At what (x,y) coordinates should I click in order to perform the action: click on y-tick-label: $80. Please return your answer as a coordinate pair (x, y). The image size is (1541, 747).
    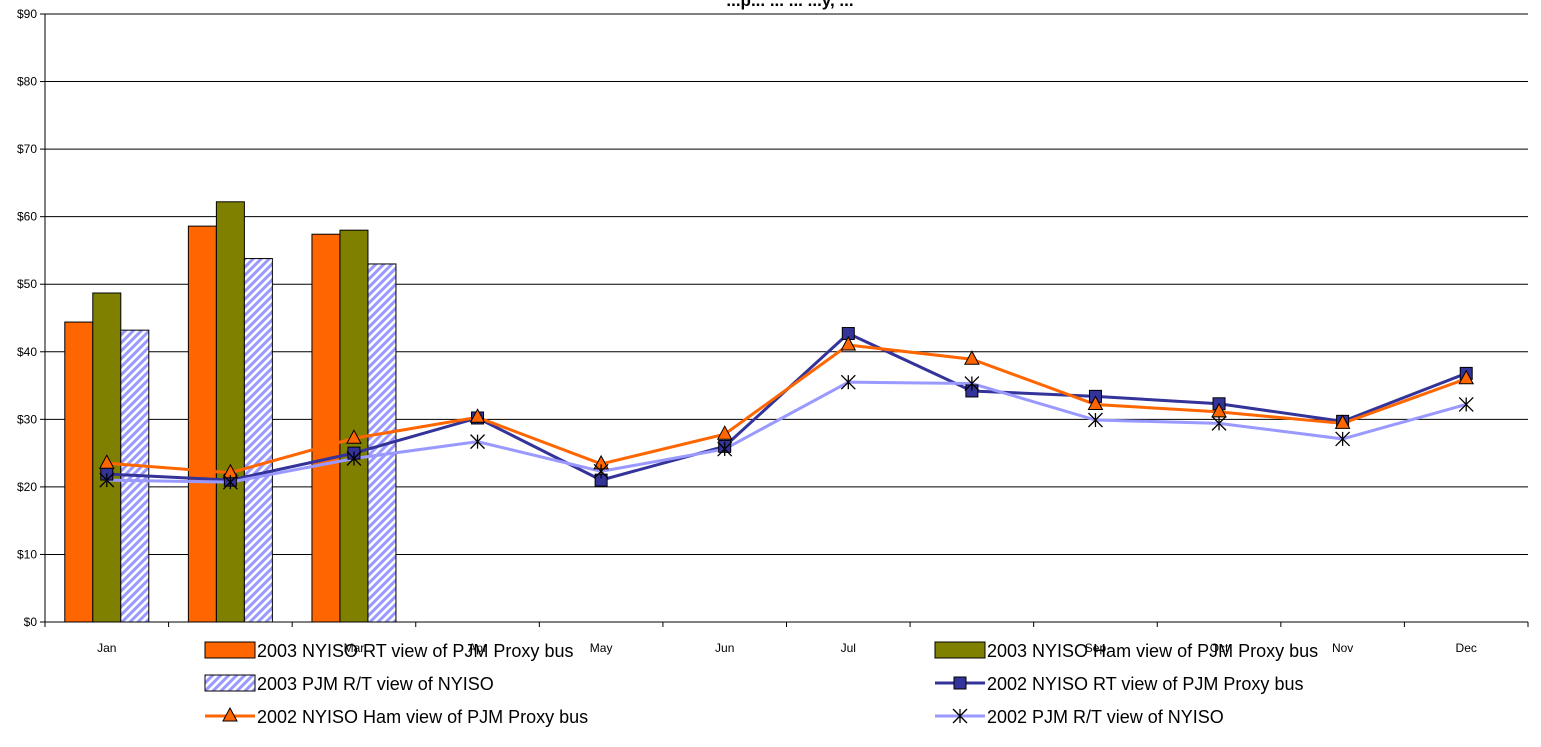
    Looking at the image, I should click on (27, 82).